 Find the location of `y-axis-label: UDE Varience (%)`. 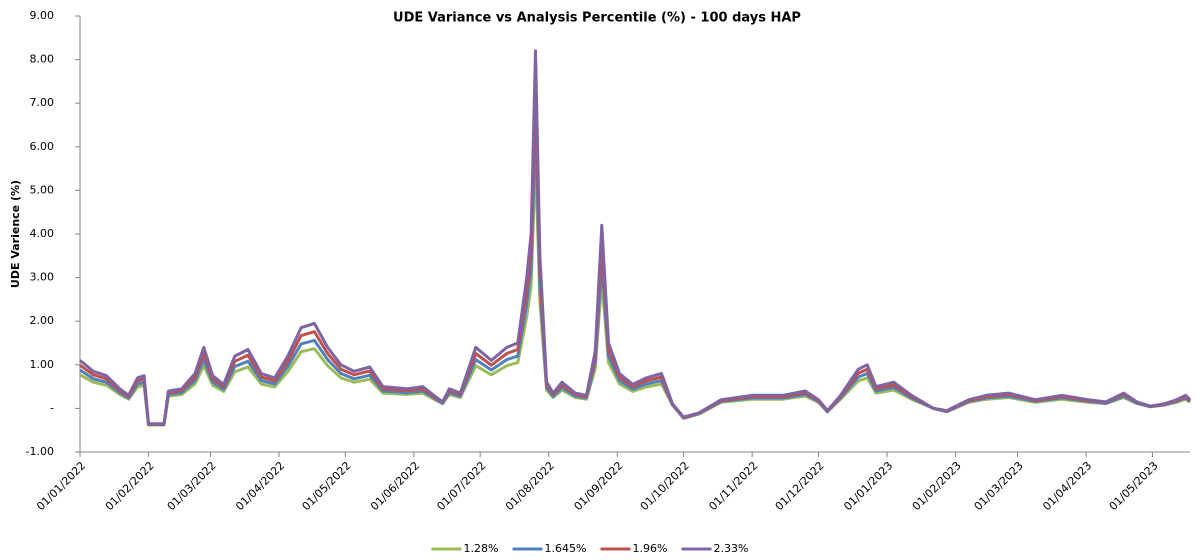

y-axis-label: UDE Varience (%) is located at coordinates (15, 234).